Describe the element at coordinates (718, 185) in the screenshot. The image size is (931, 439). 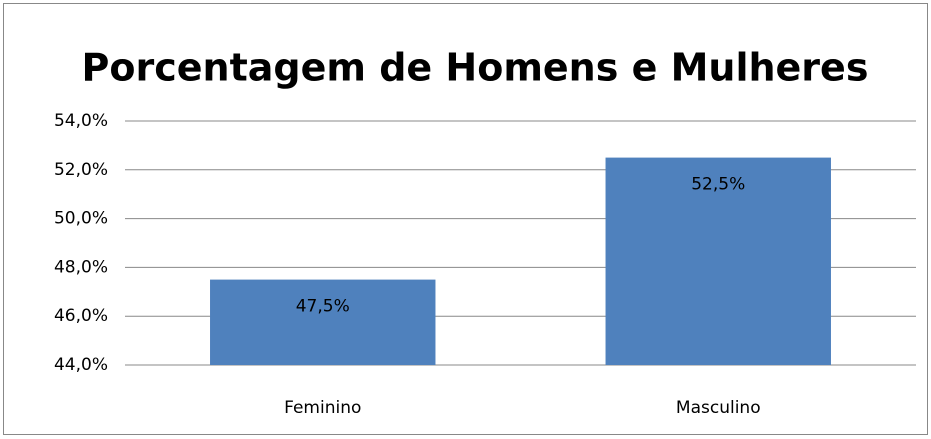
I see `value-label: 52,5%` at that location.